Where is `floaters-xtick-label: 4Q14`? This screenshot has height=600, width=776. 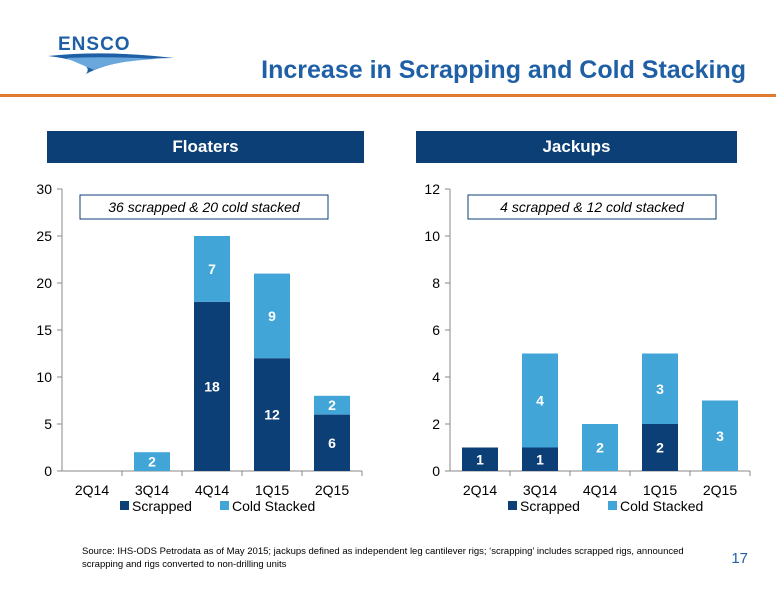 floaters-xtick-label: 4Q14 is located at coordinates (212, 490).